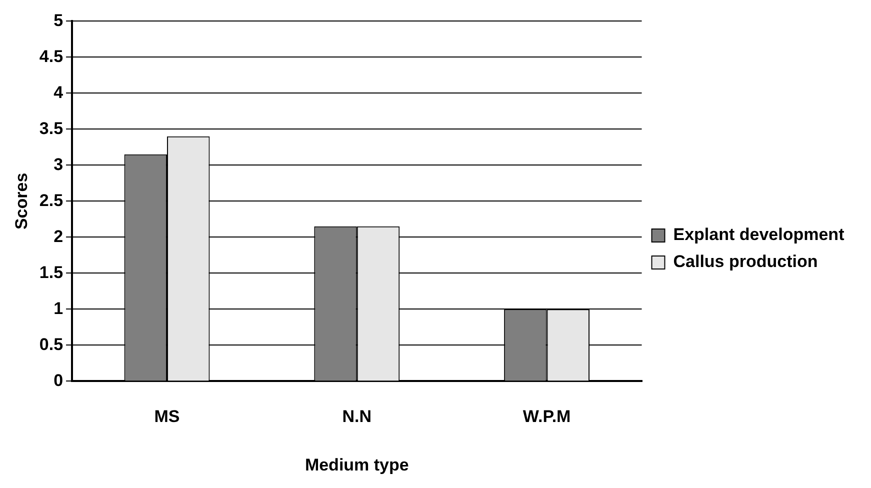 The image size is (871, 488). I want to click on y-tick-label: 1, so click(59, 308).